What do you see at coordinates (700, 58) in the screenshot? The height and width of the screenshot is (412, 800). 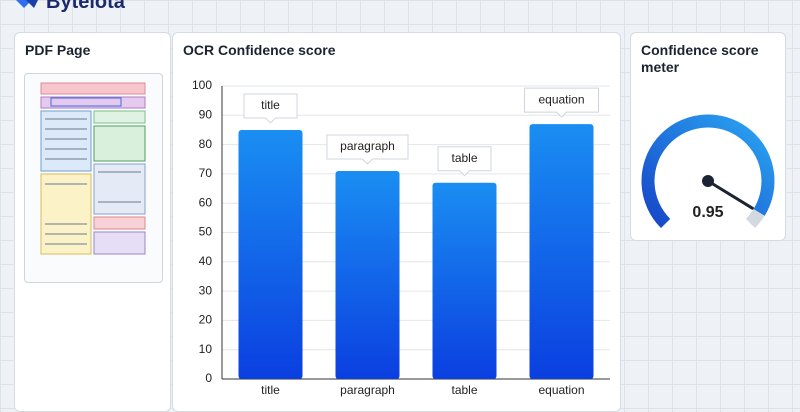 I see `gauge-title: Confidence score meter` at bounding box center [700, 58].